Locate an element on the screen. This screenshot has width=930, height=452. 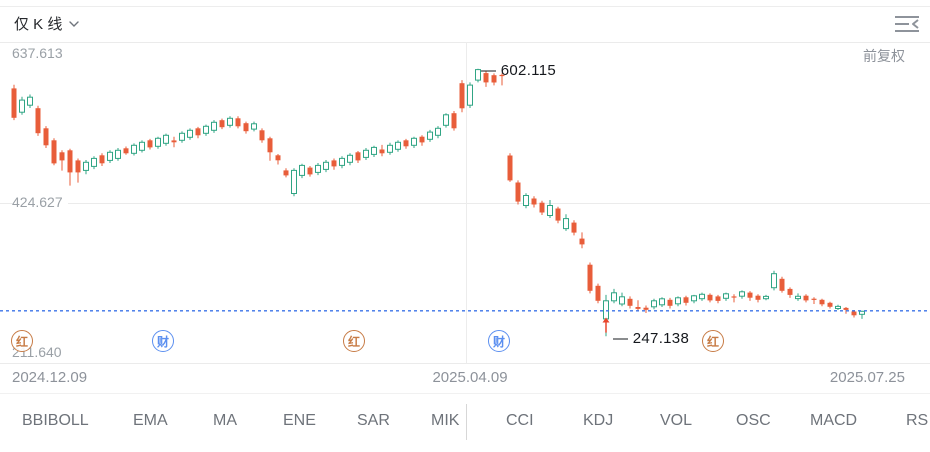
tabbar-divider is located at coordinates (466, 422).